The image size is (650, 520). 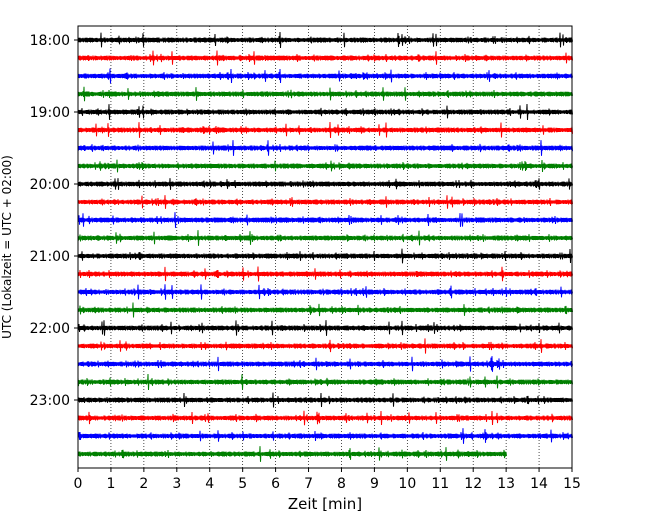 What do you see at coordinates (325, 184) in the screenshot?
I see `seismic-trace-2000` at bounding box center [325, 184].